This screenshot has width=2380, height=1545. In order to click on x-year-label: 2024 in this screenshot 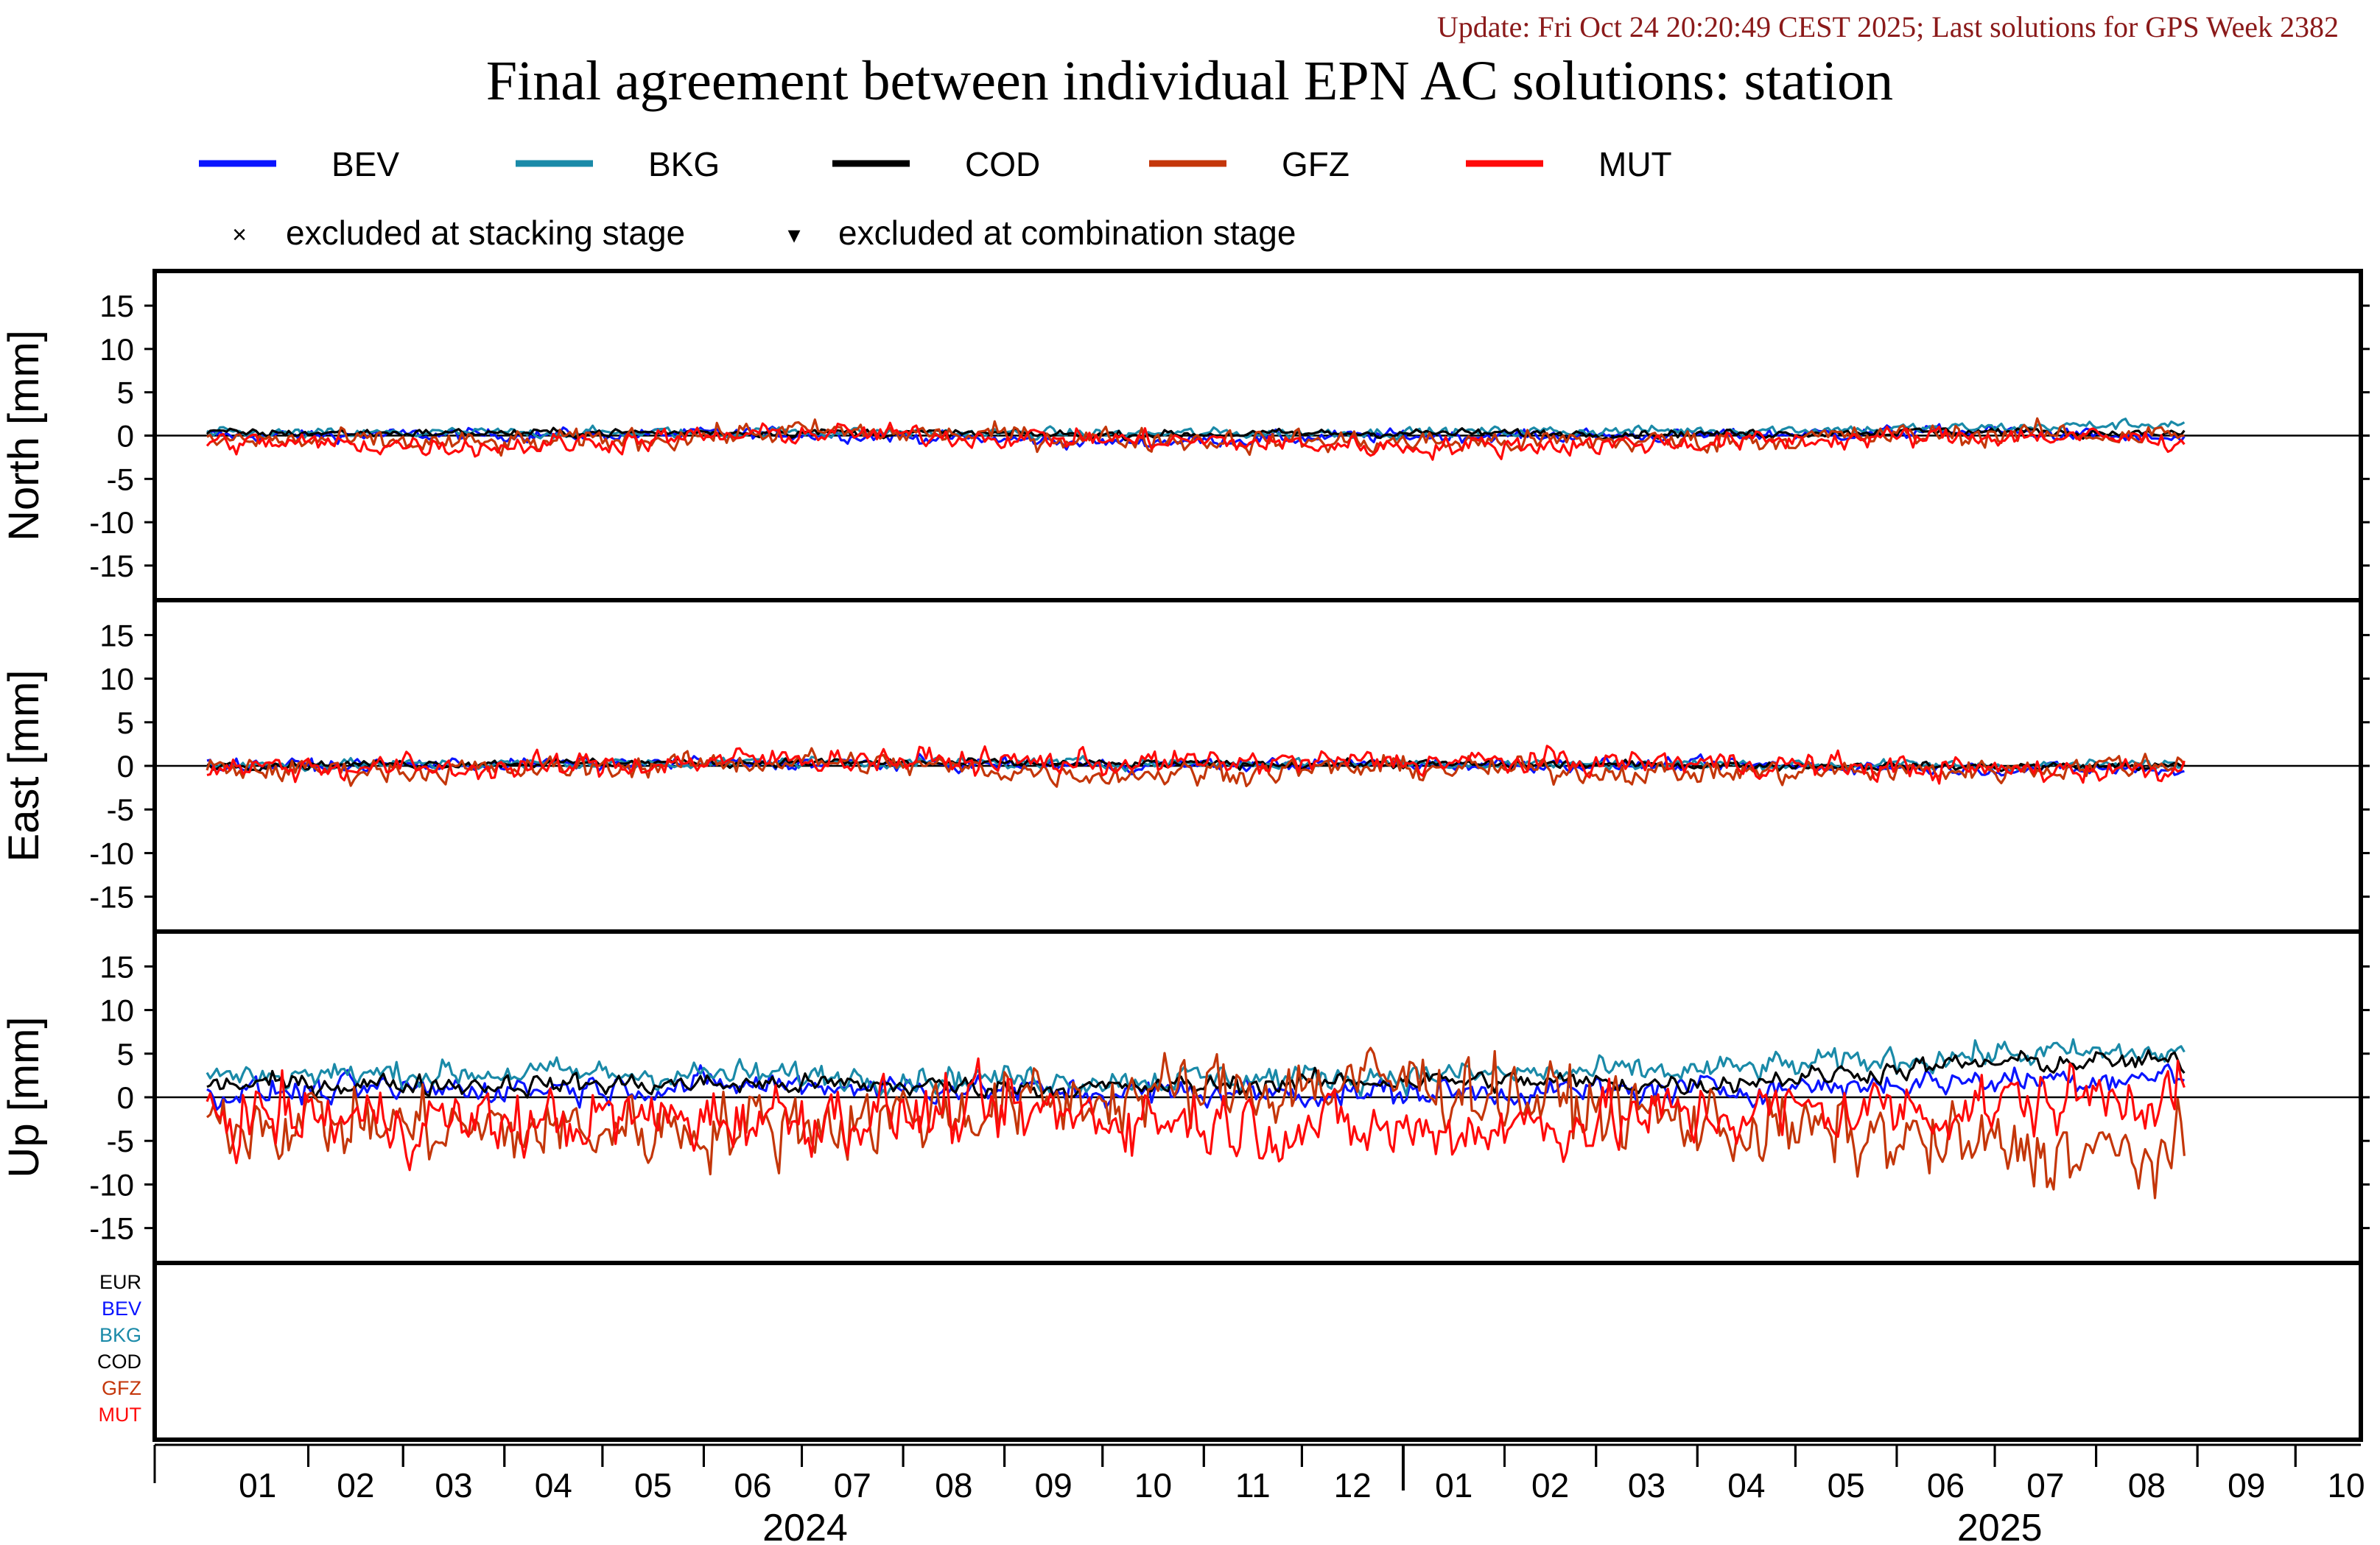, I will do `click(805, 1526)`.